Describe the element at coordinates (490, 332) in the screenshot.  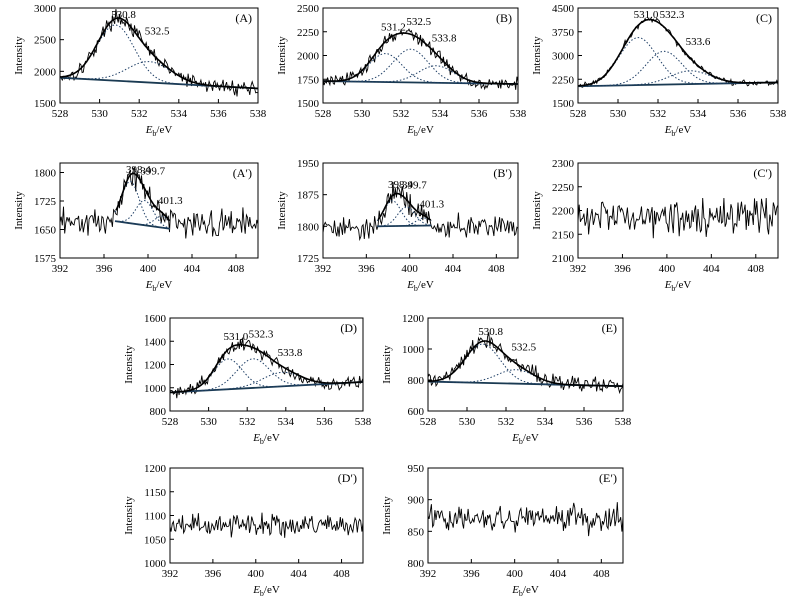
I see `peak-label: 530.8` at that location.